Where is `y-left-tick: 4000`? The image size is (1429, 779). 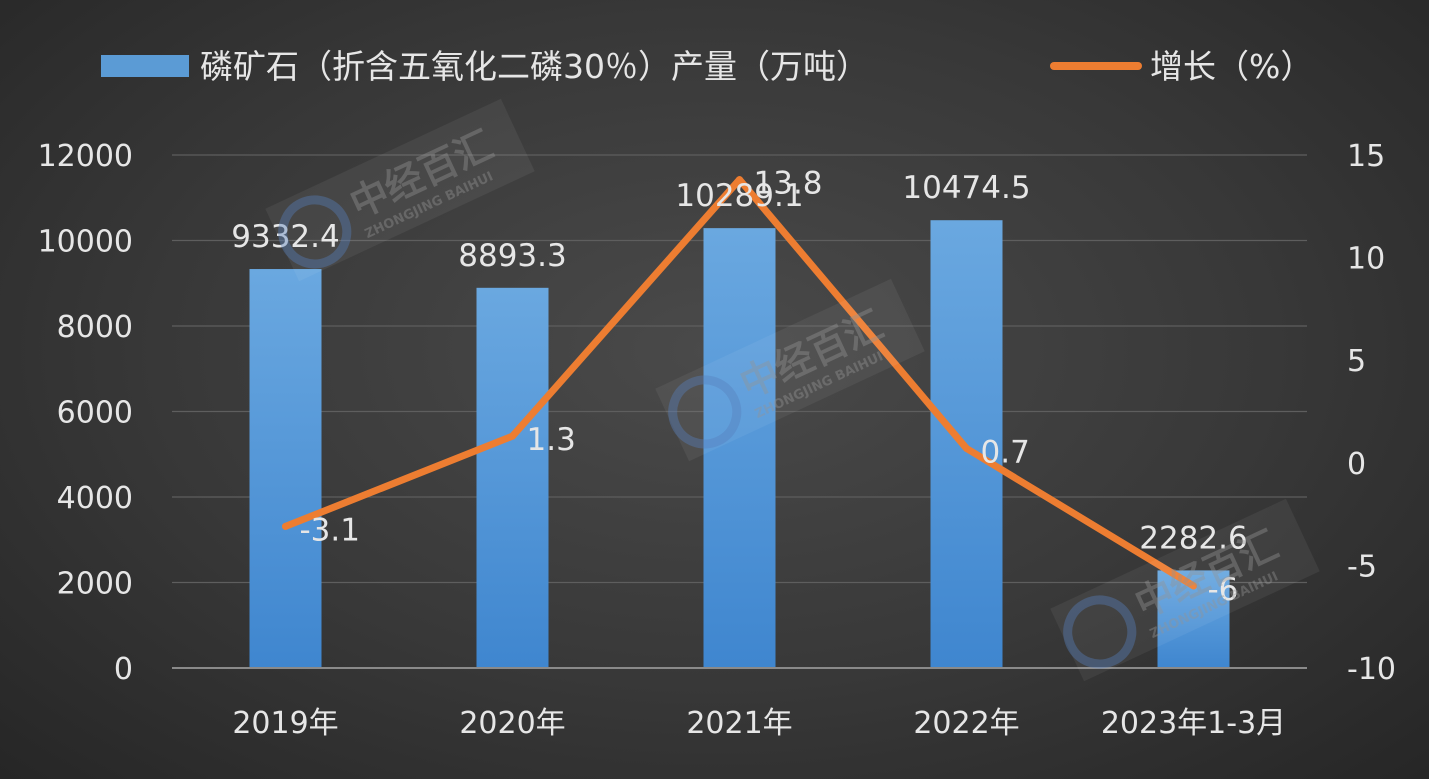
y-left-tick: 4000 is located at coordinates (95, 498).